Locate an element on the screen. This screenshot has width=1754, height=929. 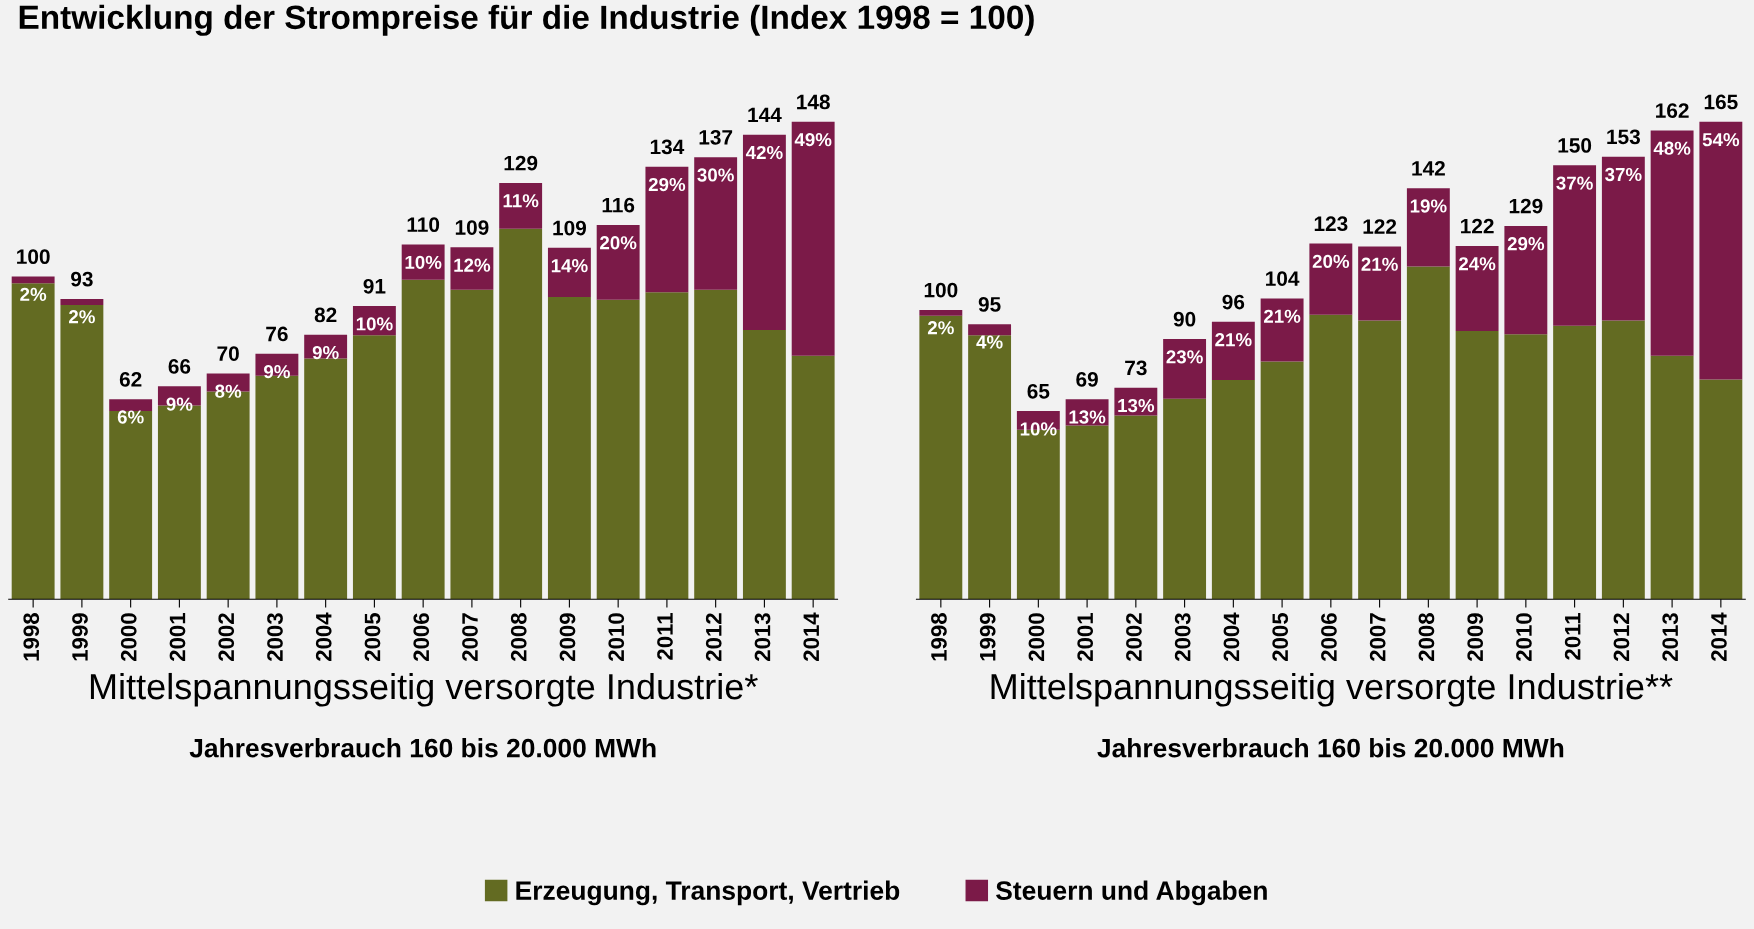
annotation: 12% is located at coordinates (472, 265).